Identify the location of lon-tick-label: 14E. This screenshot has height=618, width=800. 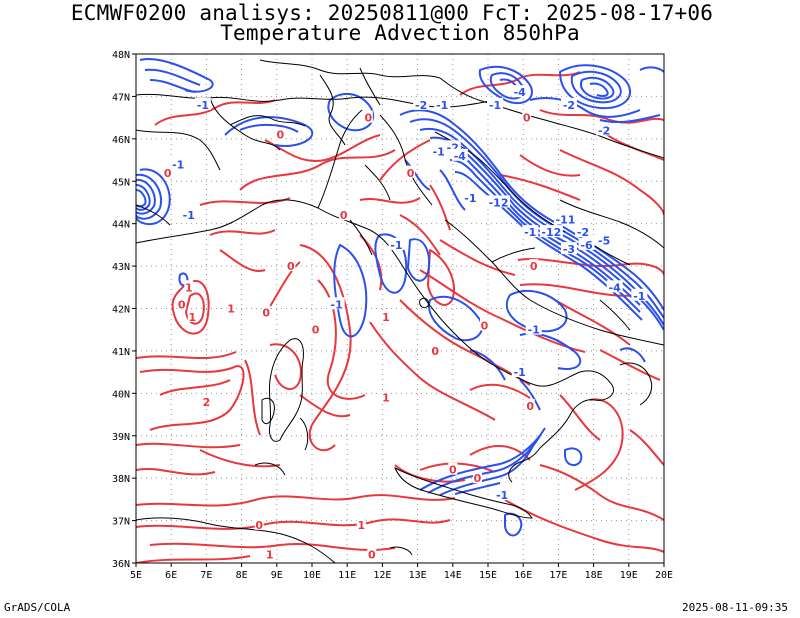
(453, 575).